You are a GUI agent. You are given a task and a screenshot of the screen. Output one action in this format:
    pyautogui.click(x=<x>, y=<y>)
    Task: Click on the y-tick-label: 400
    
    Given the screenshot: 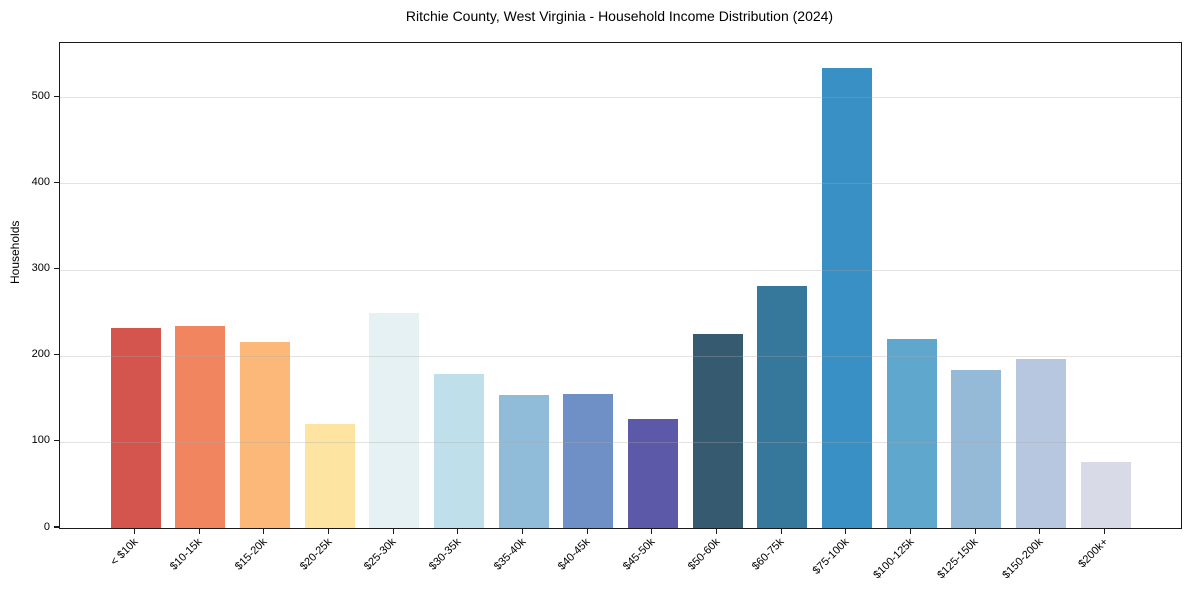 What is the action you would take?
    pyautogui.click(x=40, y=181)
    